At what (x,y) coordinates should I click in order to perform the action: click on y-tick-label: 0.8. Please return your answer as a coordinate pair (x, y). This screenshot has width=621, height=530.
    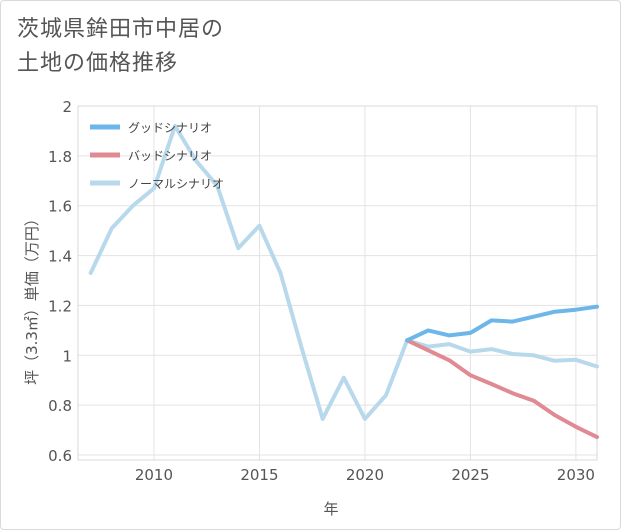
    Looking at the image, I should click on (60, 406).